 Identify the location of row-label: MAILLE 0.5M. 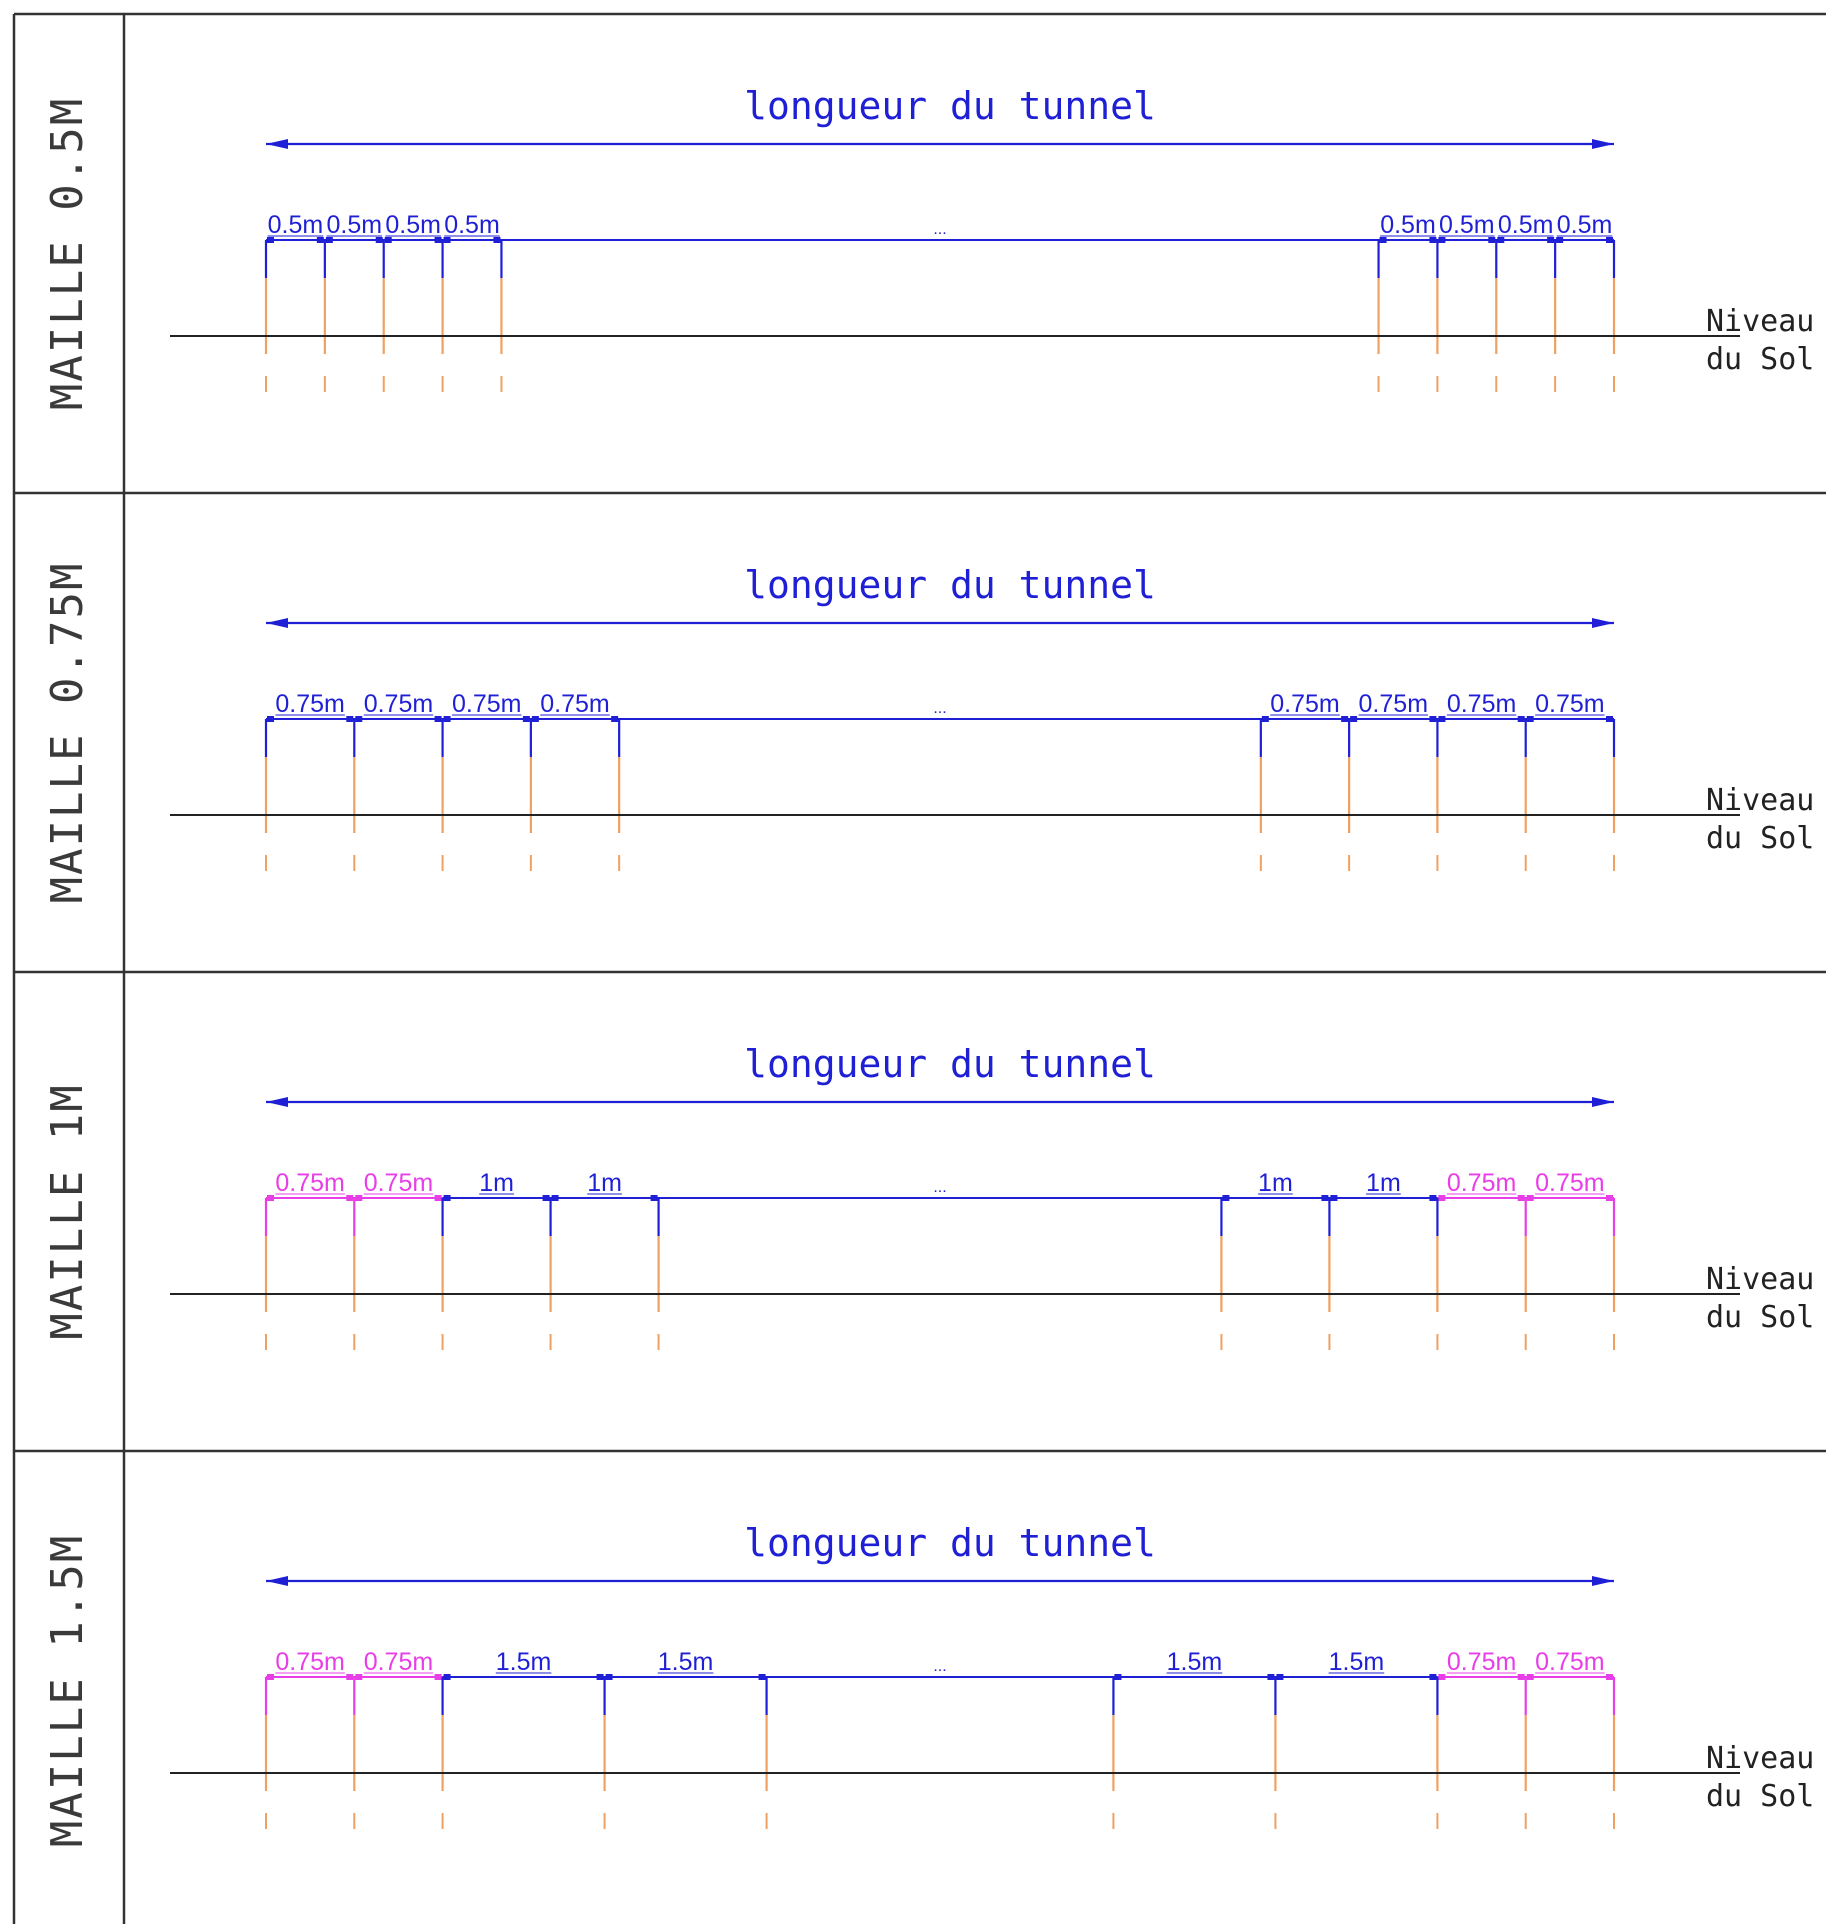
(67, 253).